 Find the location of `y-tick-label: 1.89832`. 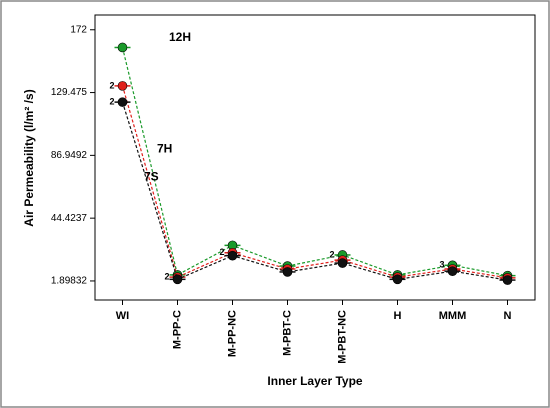

y-tick-label: 1.89832 is located at coordinates (69, 281).